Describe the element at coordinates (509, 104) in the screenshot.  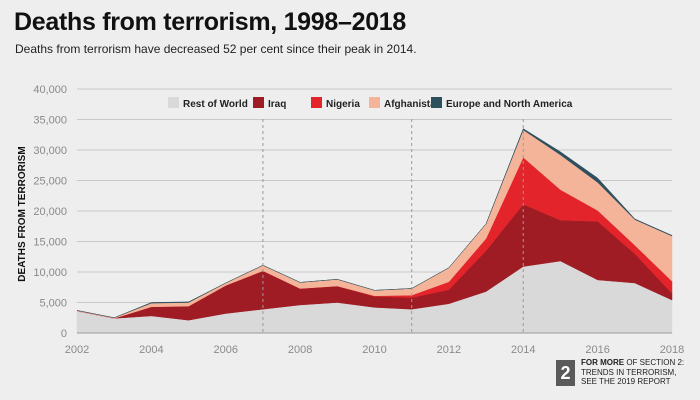
I see `legend-label: Europe and North America` at that location.